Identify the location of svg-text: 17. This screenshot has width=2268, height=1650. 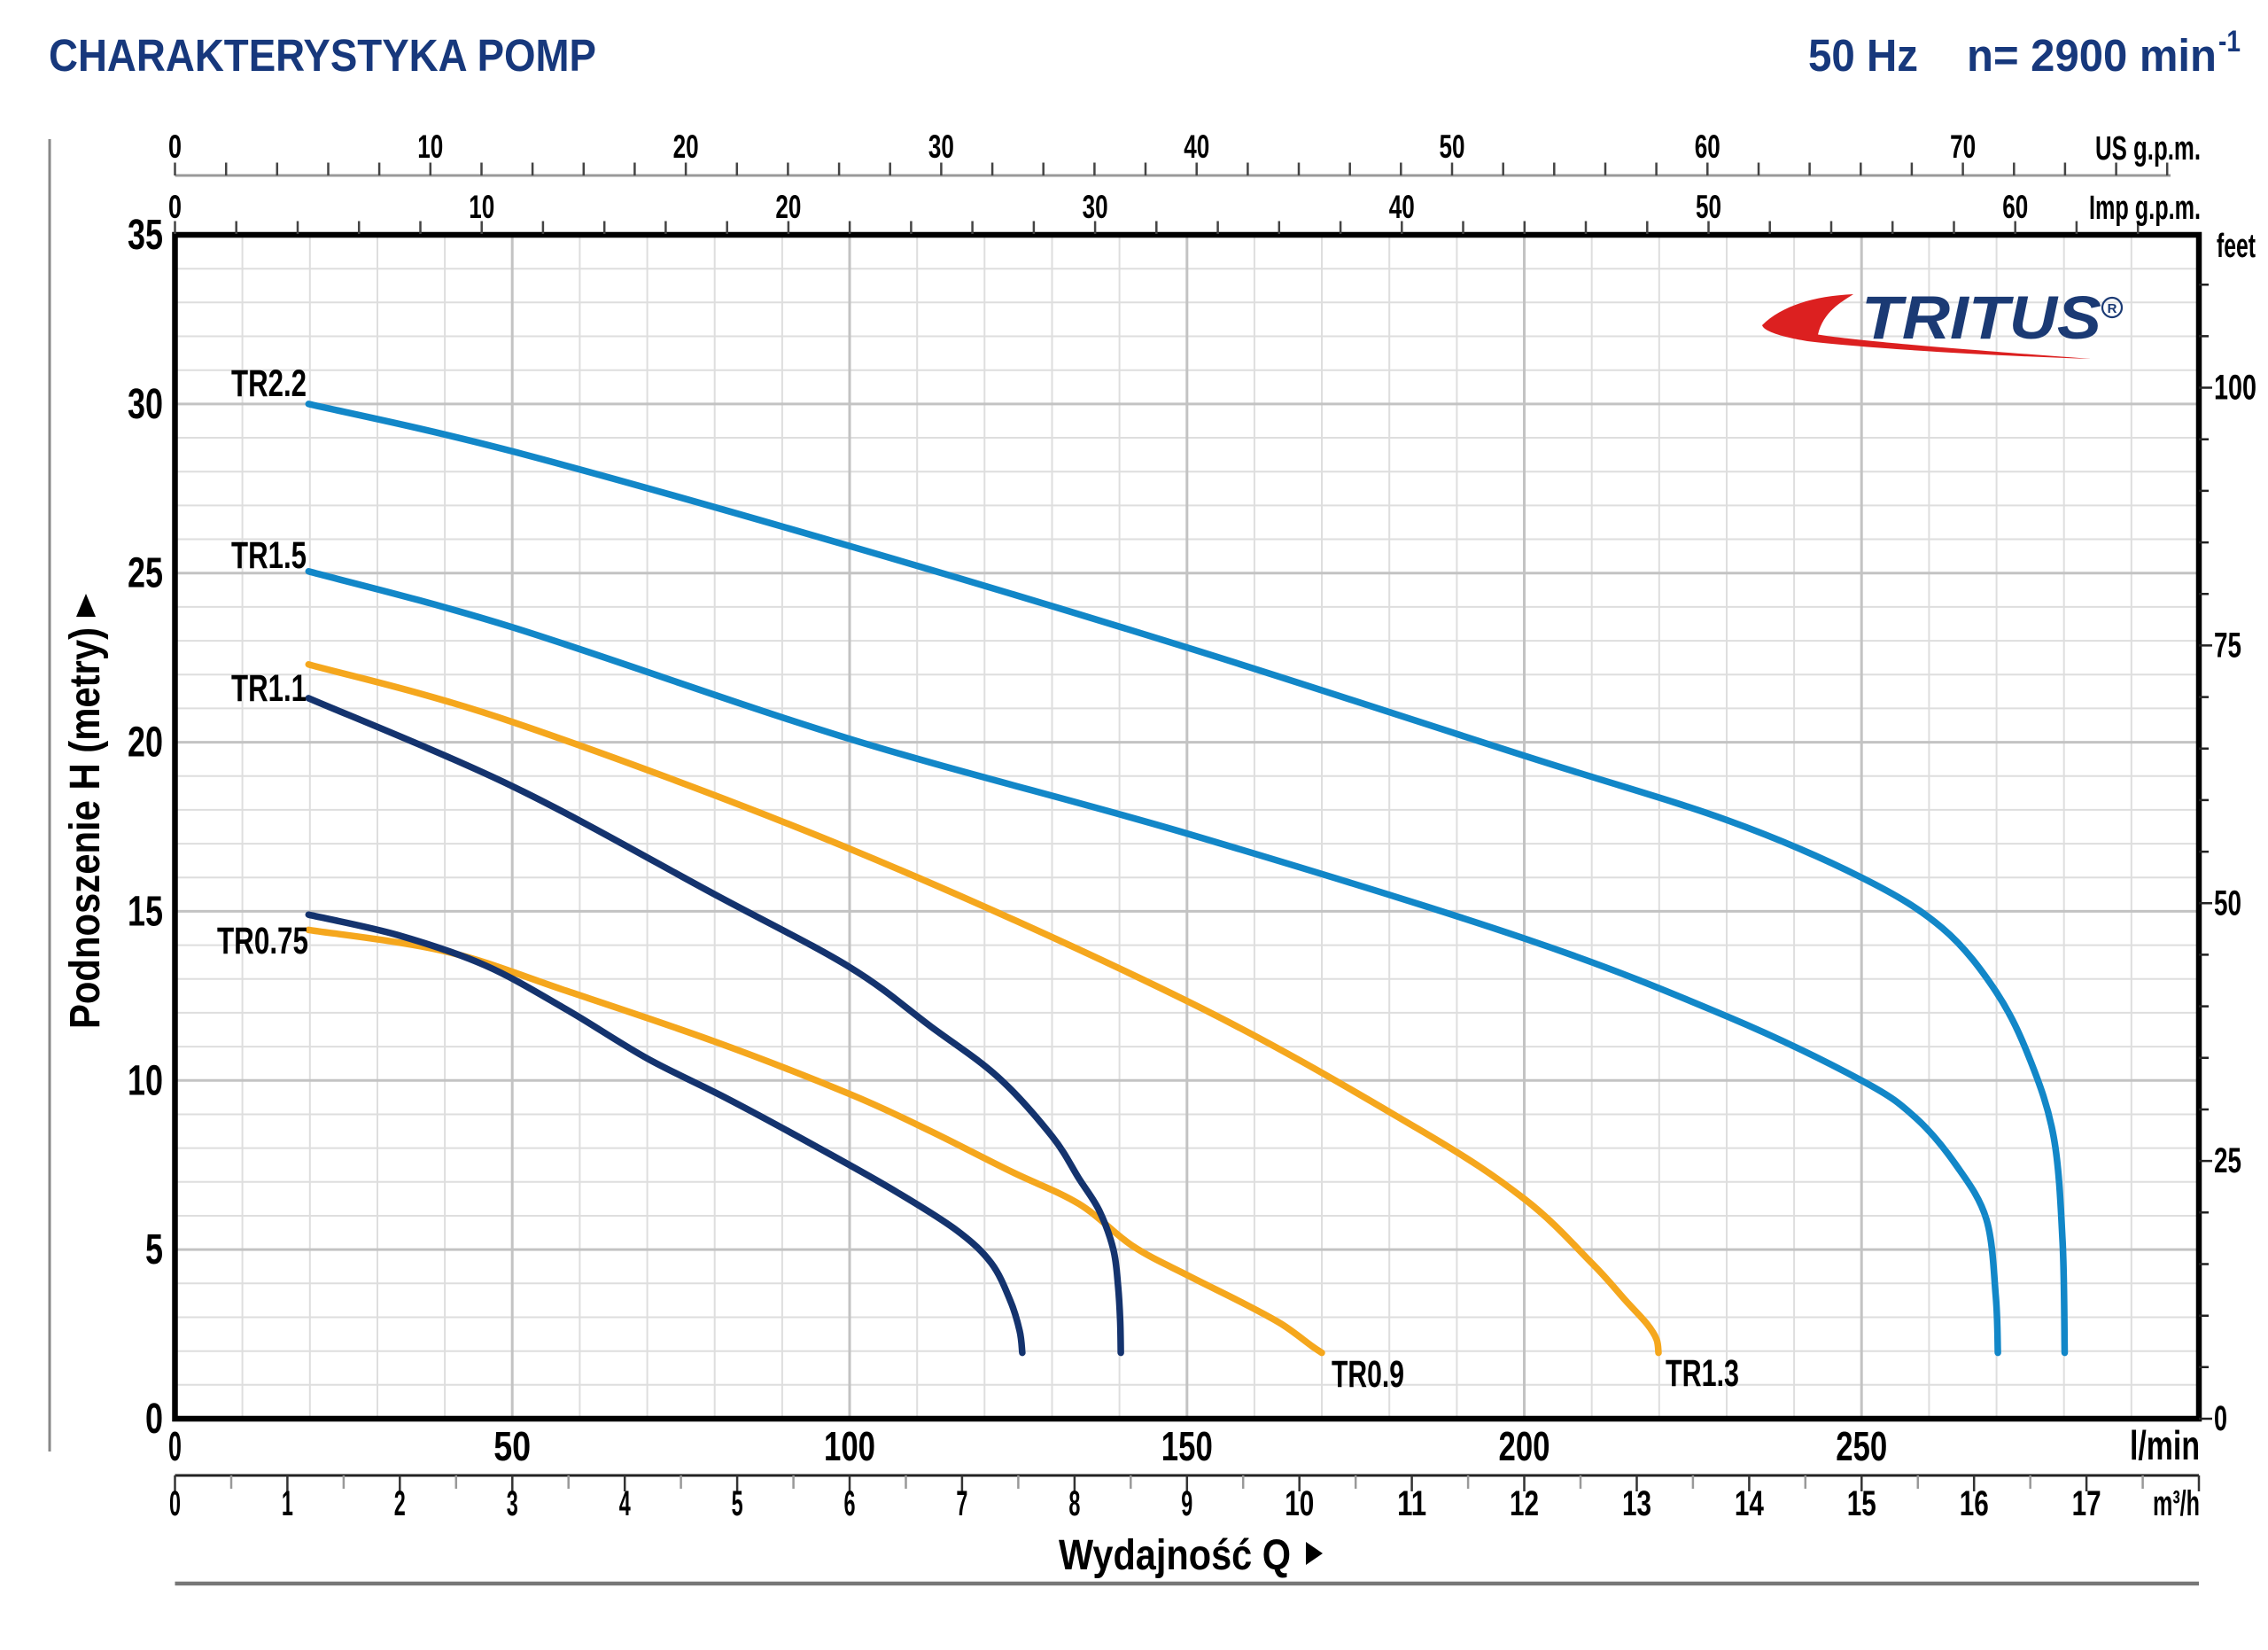
(2086, 1503).